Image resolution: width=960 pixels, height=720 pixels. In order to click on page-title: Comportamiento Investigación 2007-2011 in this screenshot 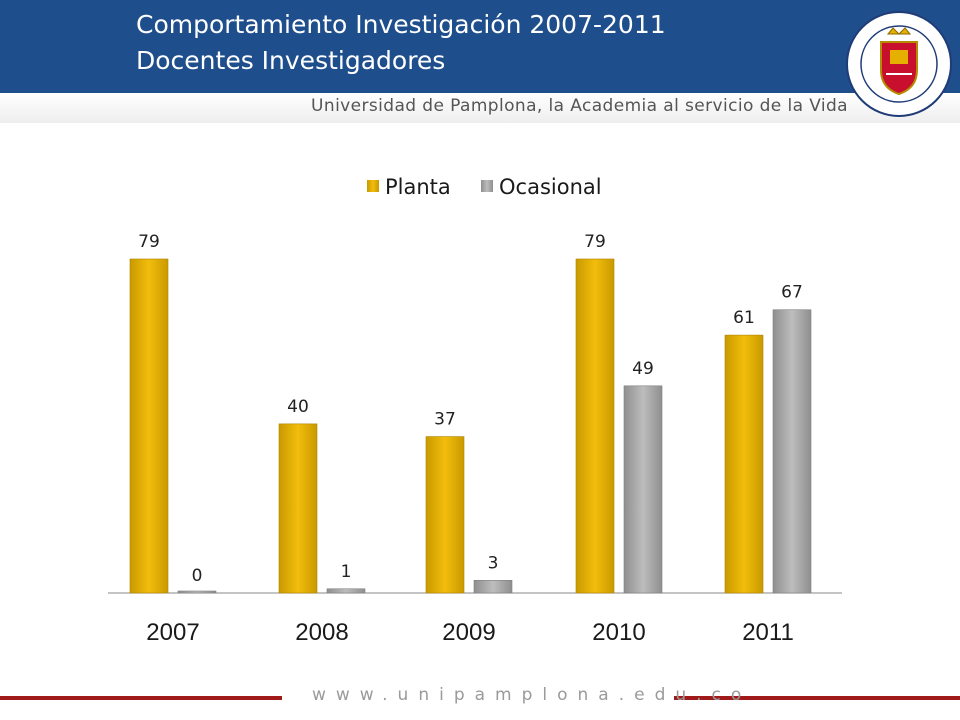, I will do `click(401, 24)`.